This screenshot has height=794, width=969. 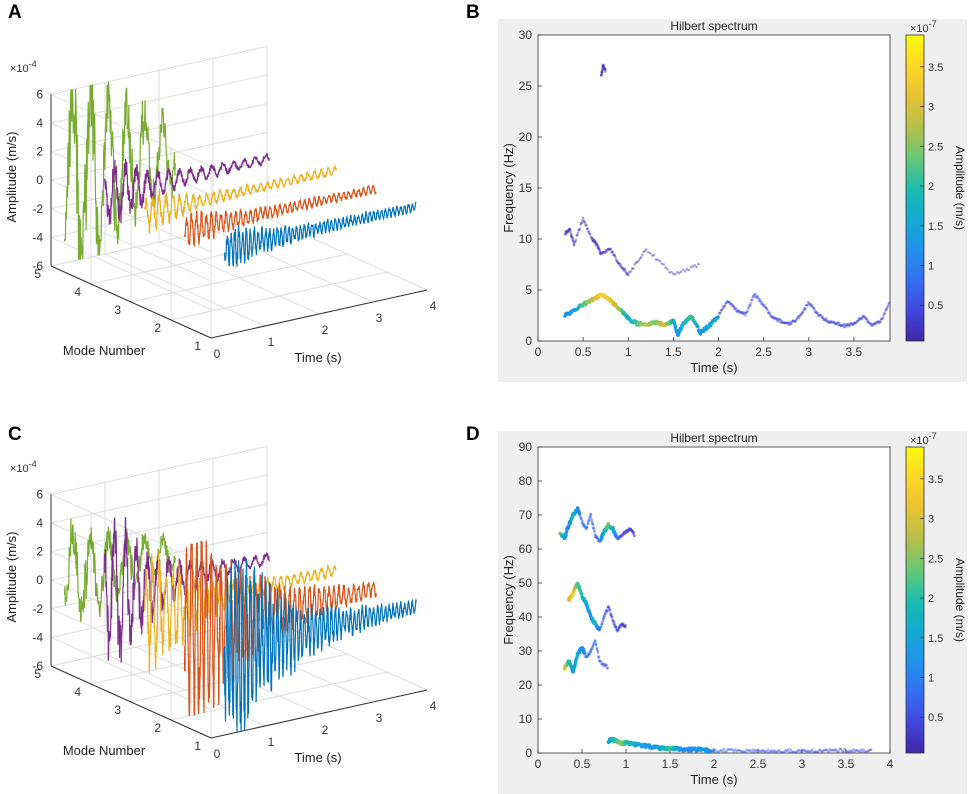 I want to click on colorbar, so click(x=915, y=188).